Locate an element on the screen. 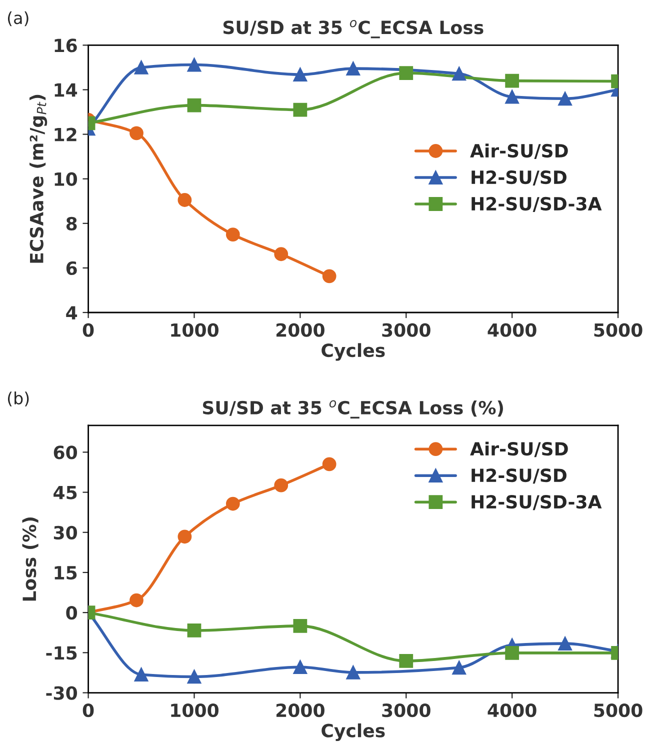 This screenshot has width=654, height=753. chart-title: SU/SD at 35 $^{o}$C_ECSA Loss is located at coordinates (353, 29).